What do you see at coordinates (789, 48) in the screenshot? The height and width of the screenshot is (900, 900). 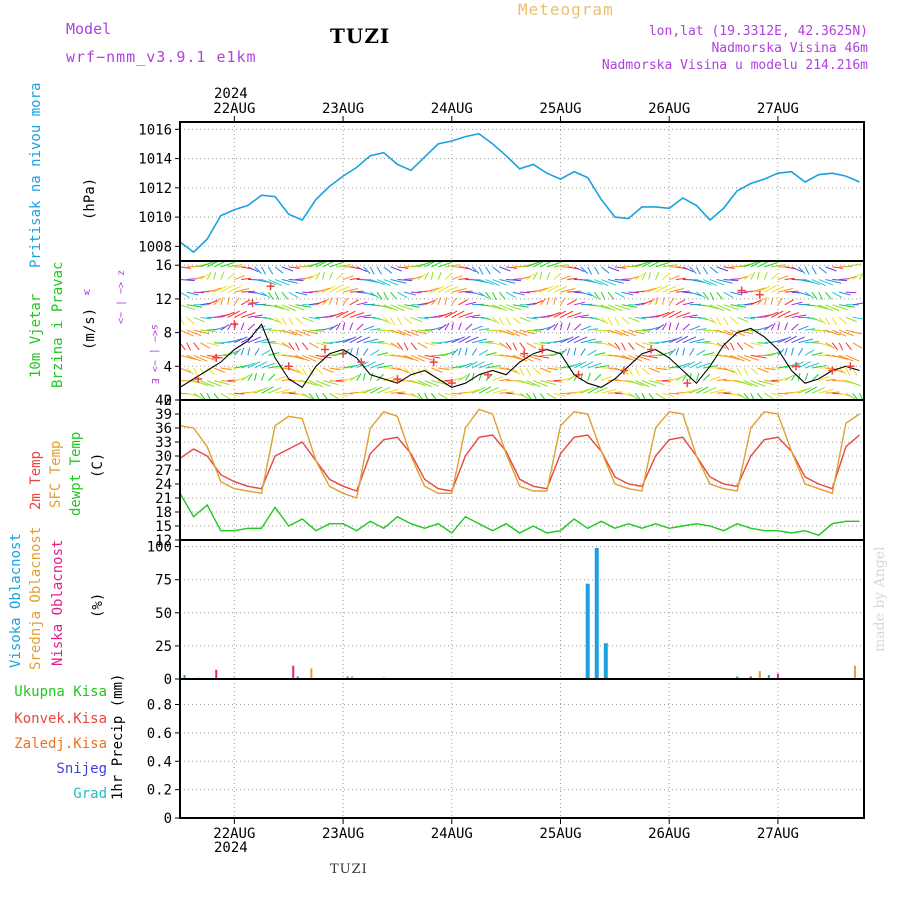 I see `elevation-label: Nadmorska Visina 46m` at bounding box center [789, 48].